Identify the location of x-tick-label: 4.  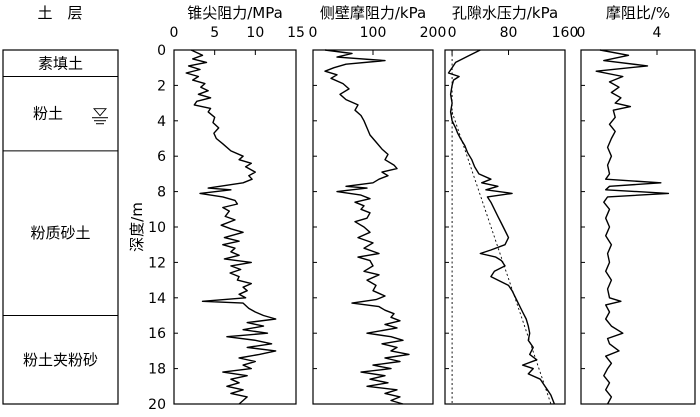
(657, 33).